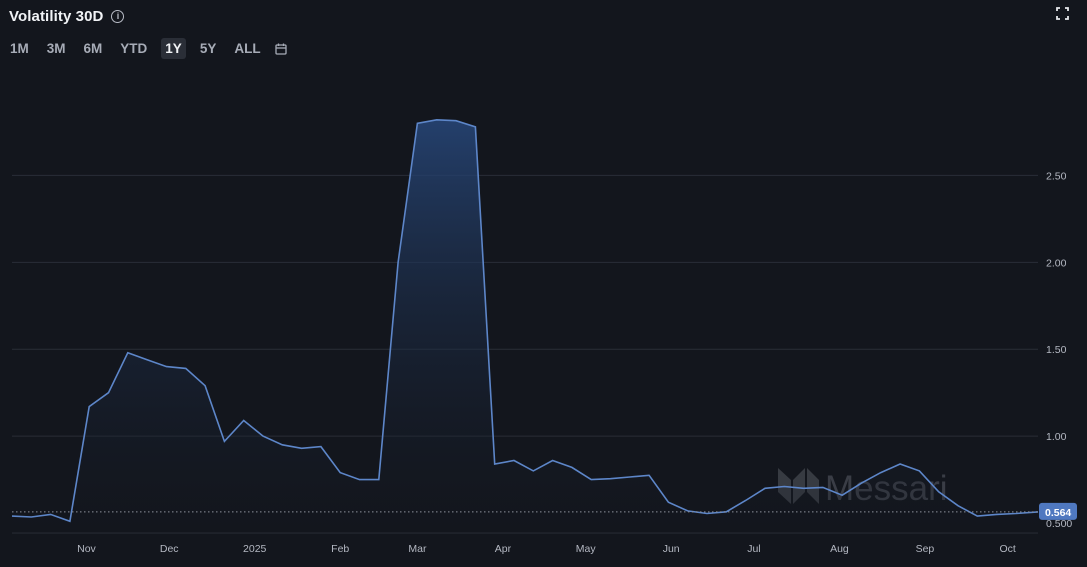 This screenshot has height=567, width=1087. Describe the element at coordinates (118, 16) in the screenshot. I see `info-icon: i` at that location.